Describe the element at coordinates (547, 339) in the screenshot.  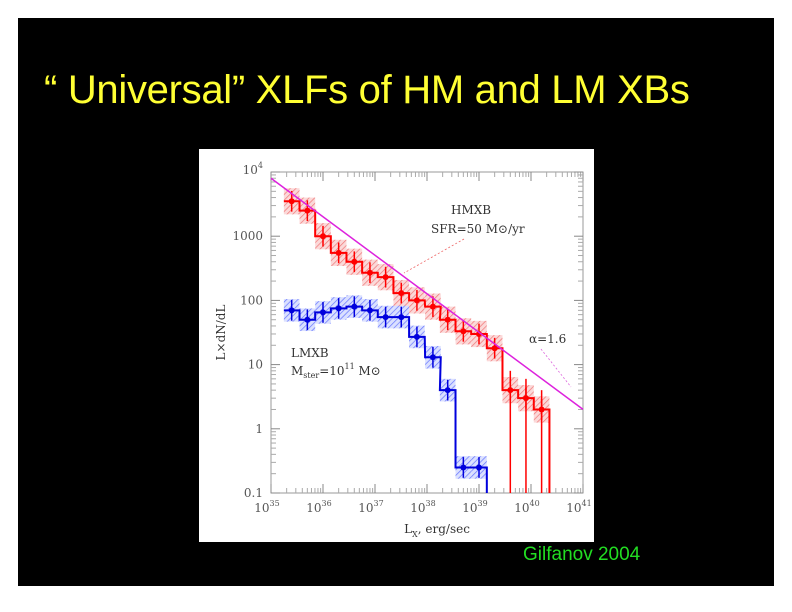
I see `powerlaw-slope-label: α=1.6` at that location.